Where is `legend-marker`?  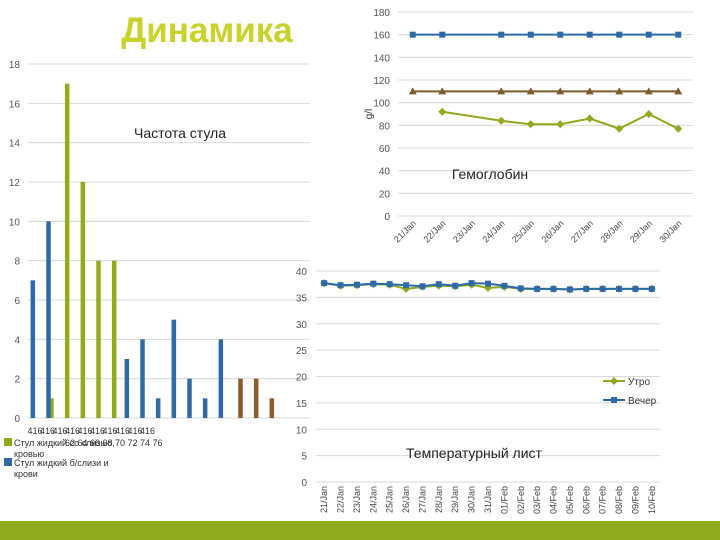 legend-marker is located at coordinates (614, 381).